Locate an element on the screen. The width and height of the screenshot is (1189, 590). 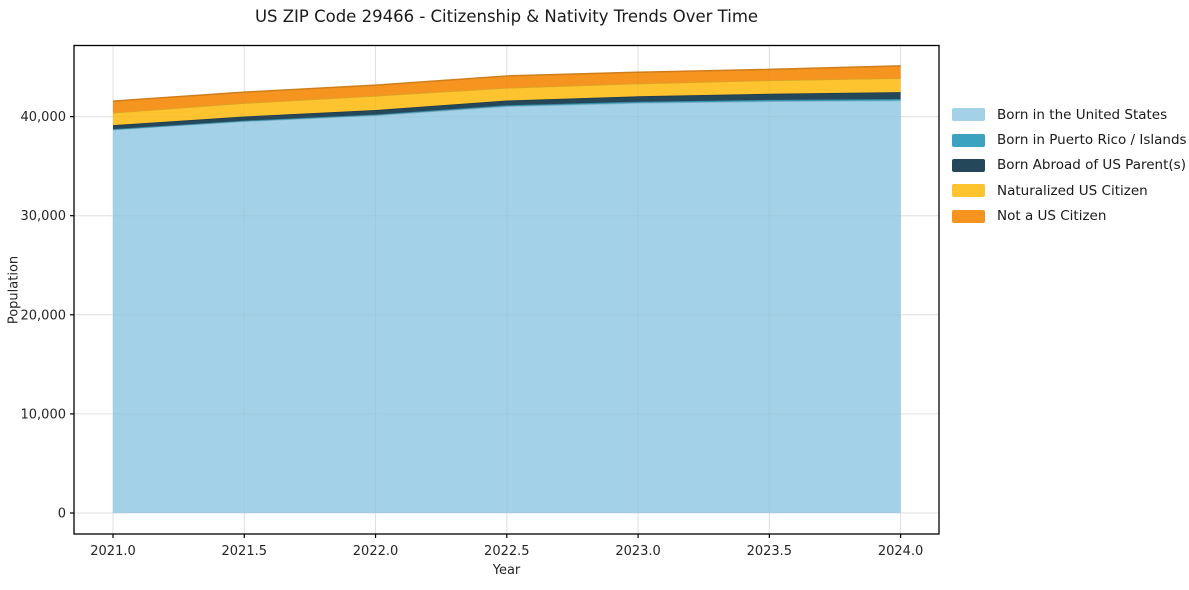
area-not-a-us-citizen is located at coordinates (507, 89).